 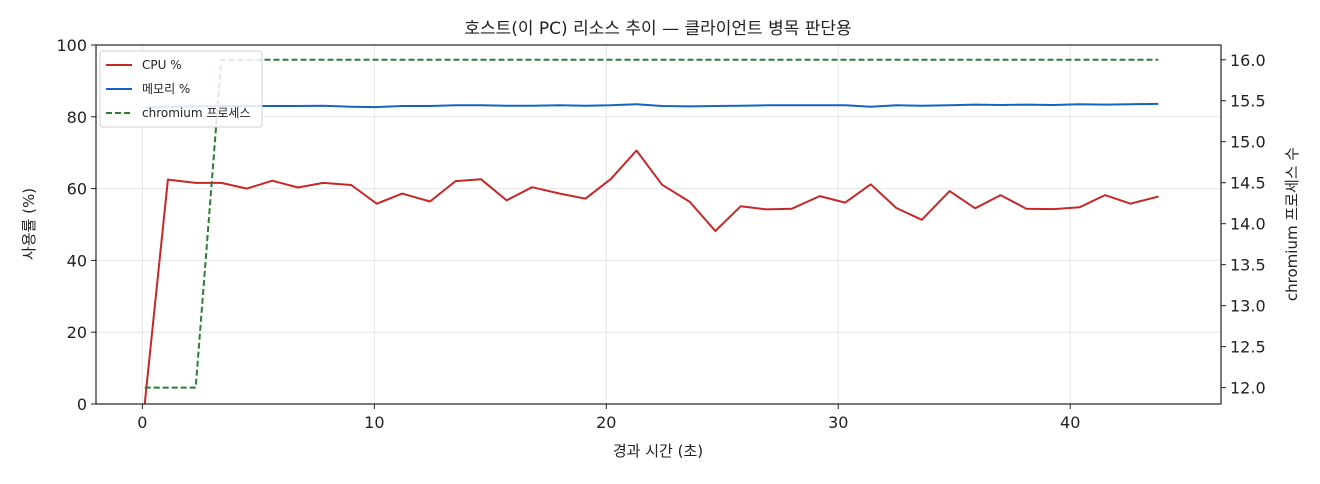 What do you see at coordinates (77, 332) in the screenshot?
I see `y-tick-label: 20` at bounding box center [77, 332].